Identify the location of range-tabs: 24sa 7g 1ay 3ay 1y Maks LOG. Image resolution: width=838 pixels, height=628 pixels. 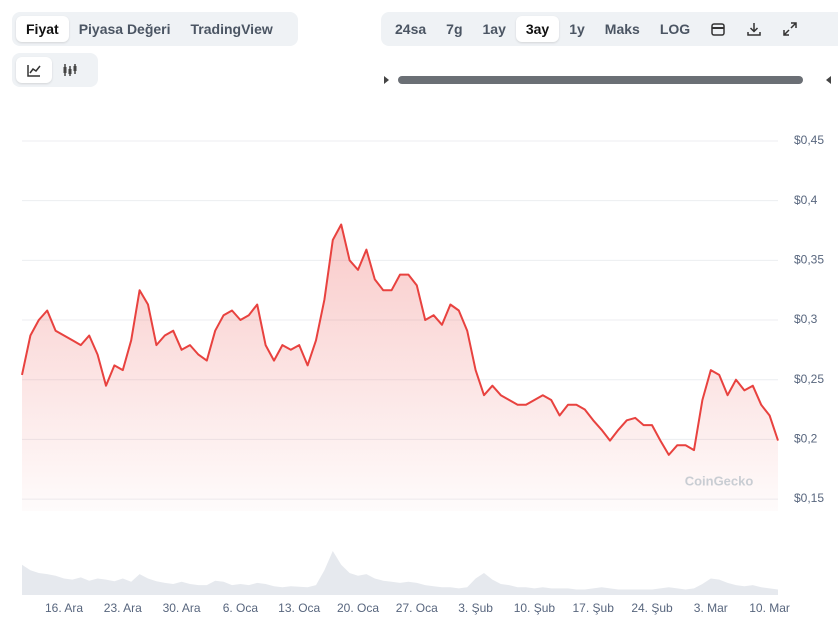
(609, 29).